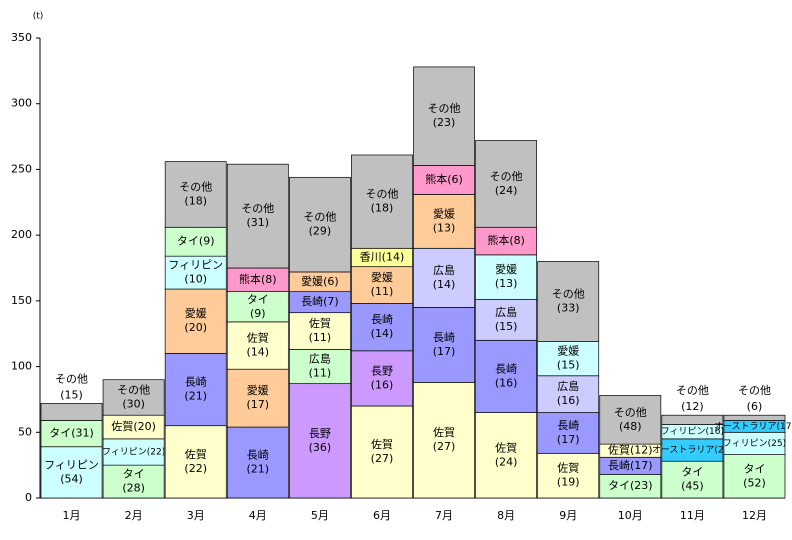  What do you see at coordinates (692, 486) in the screenshot?
I see `segment-label: (45)` at bounding box center [692, 486].